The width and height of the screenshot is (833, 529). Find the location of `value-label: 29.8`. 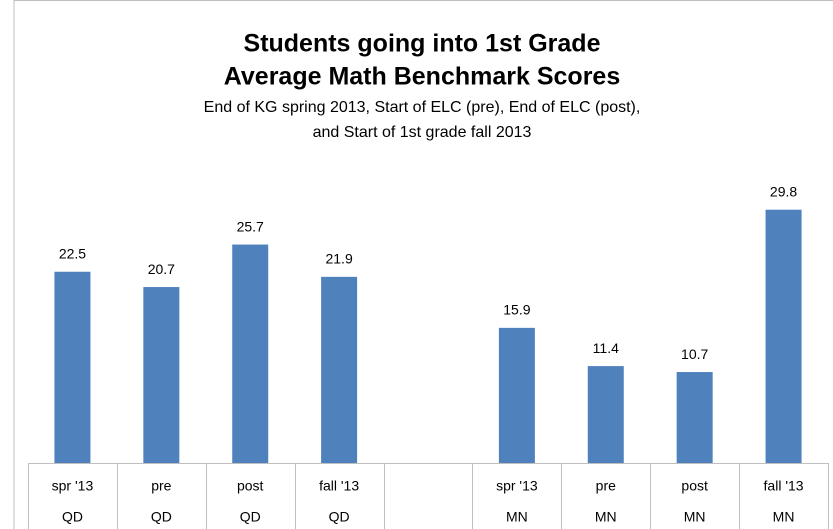

value-label: 29.8 is located at coordinates (783, 191).